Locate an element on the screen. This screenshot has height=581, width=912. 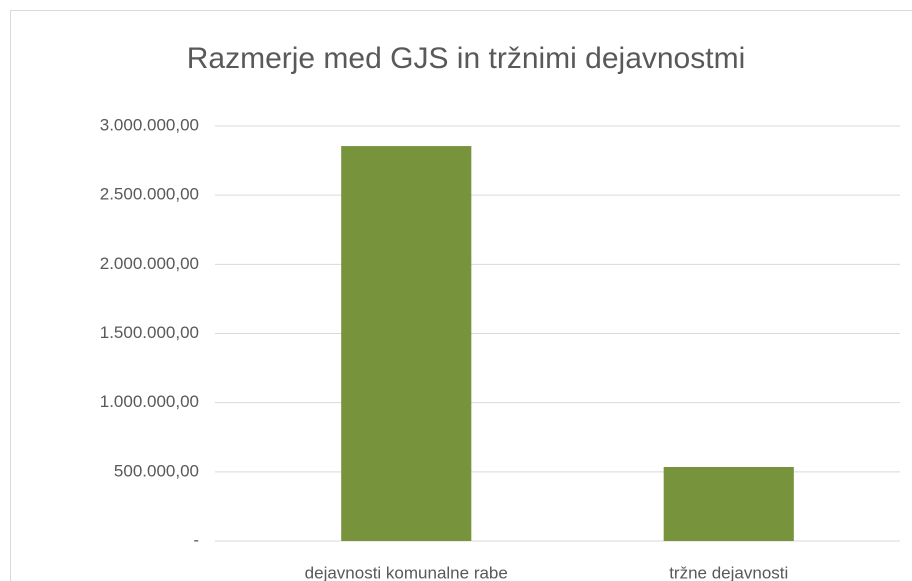
chart-title: Razmerje med GJS in tržnimi dejavnostmi is located at coordinates (466, 58).